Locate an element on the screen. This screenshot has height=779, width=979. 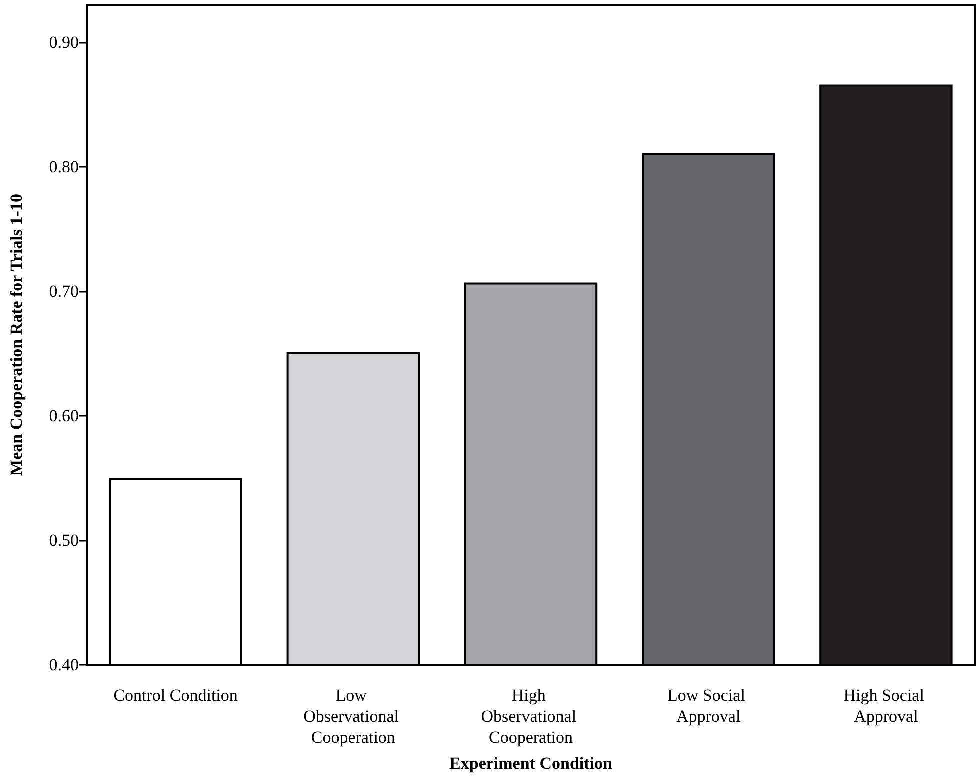
y-tick-label: 0.40 is located at coordinates (64, 665).